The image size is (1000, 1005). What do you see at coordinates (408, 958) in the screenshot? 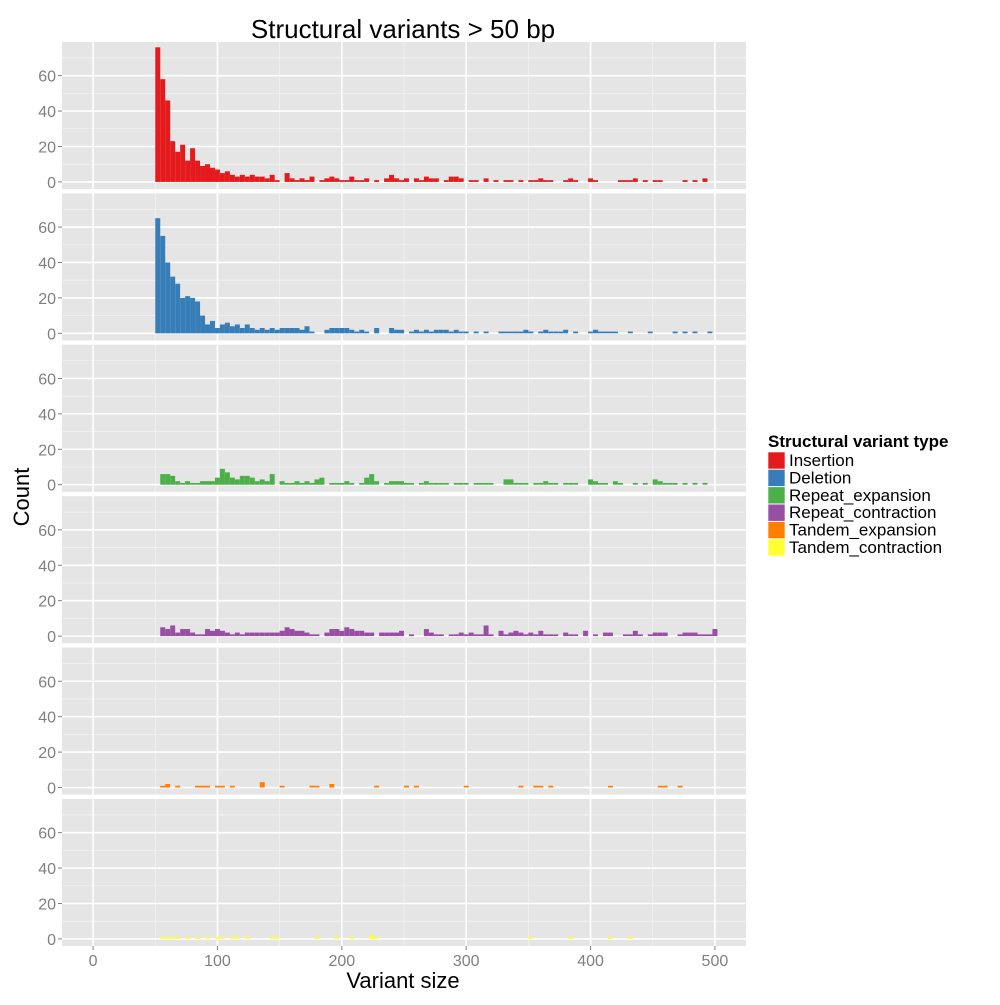
I see `x-axis: 0 100 200 300 400 500` at bounding box center [408, 958].